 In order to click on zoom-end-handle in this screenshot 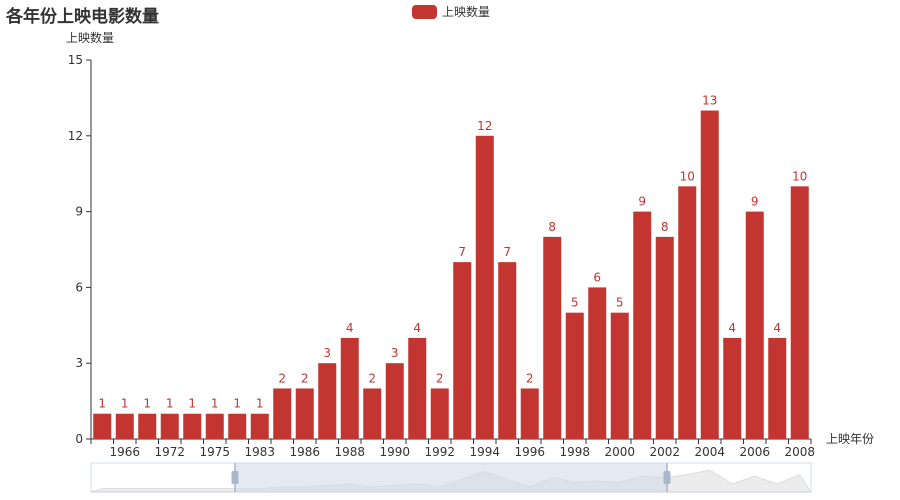, I will do `click(667, 477)`.